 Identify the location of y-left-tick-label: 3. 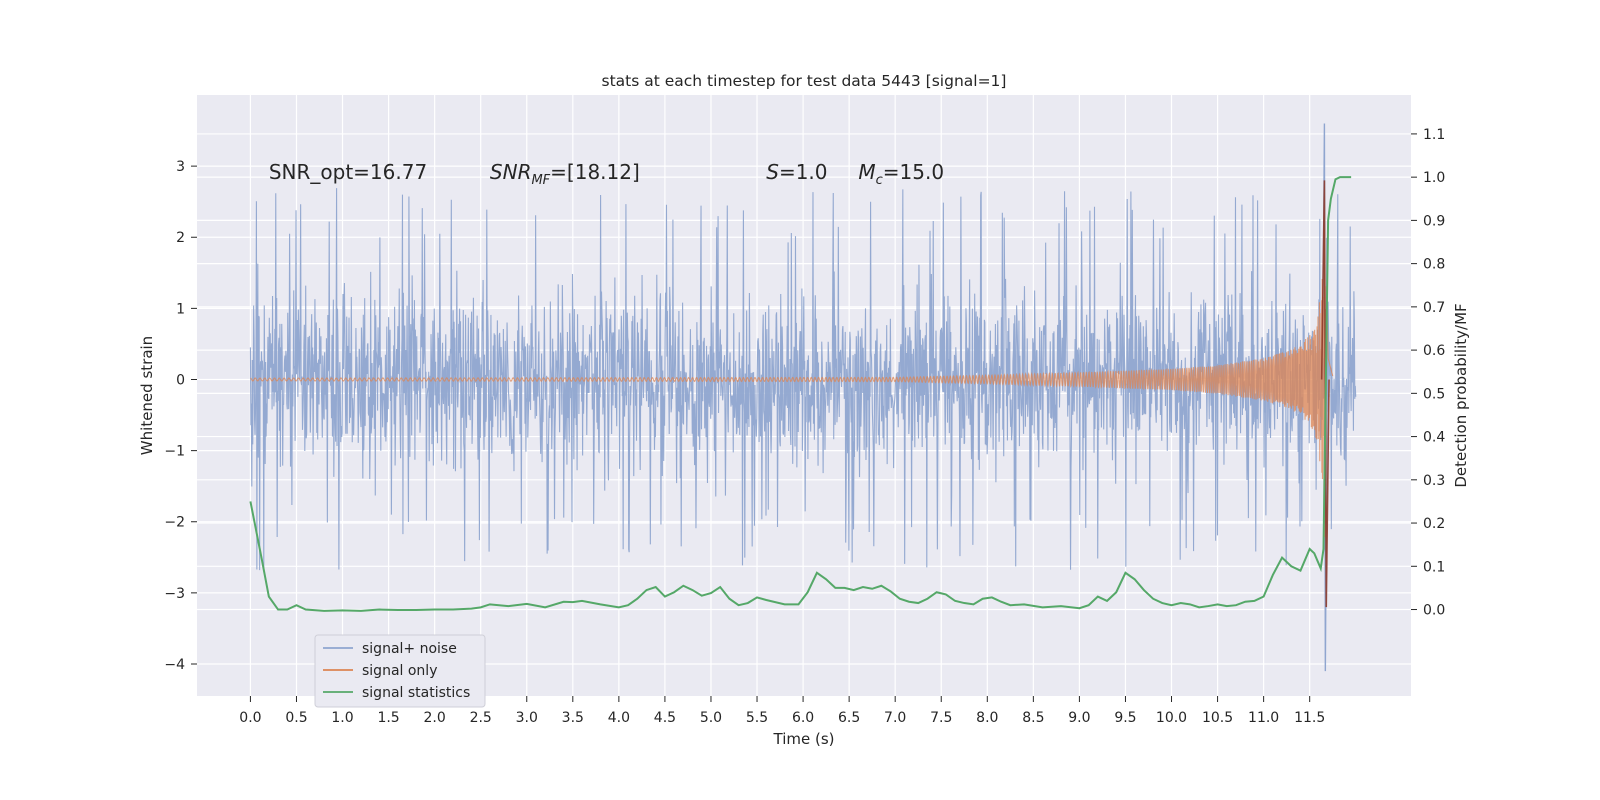
(180, 167).